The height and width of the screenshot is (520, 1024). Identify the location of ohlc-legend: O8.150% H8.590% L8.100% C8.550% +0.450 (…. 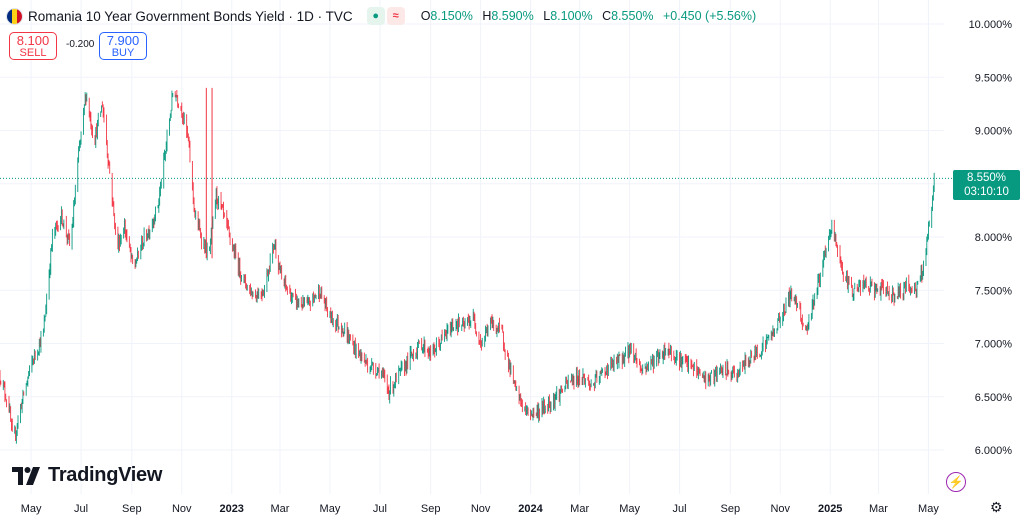
(591, 16).